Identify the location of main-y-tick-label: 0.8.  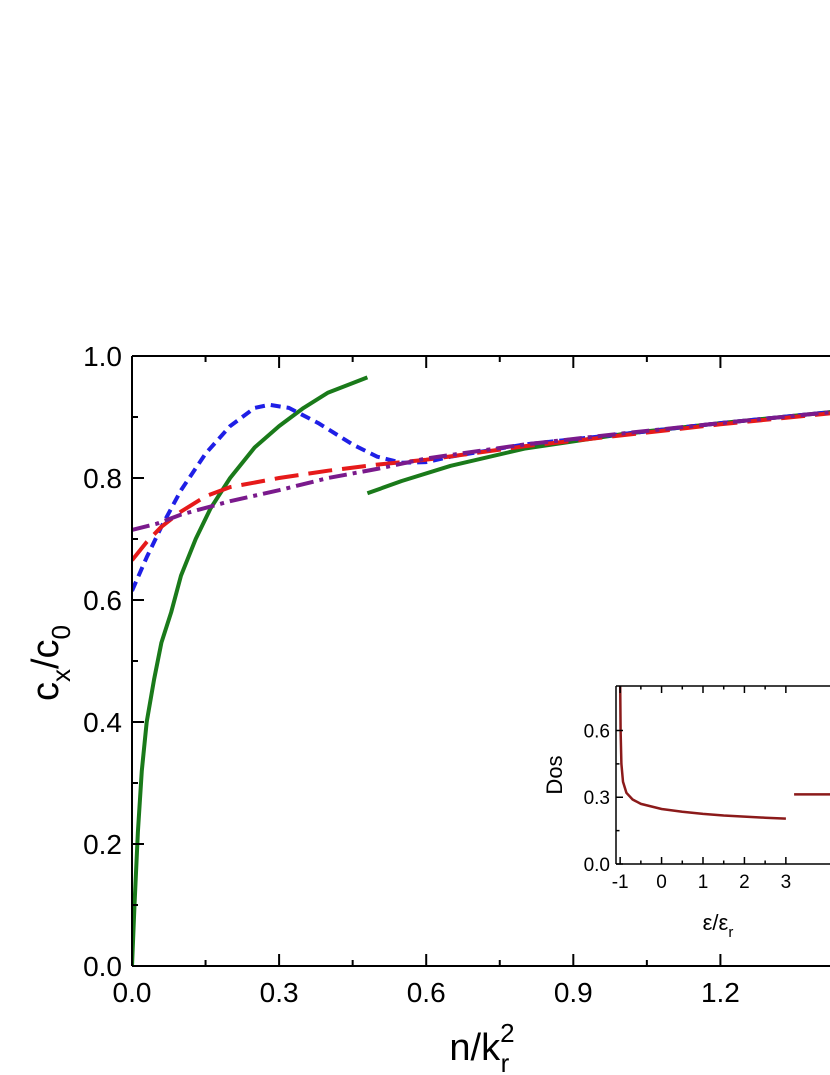
(102, 478).